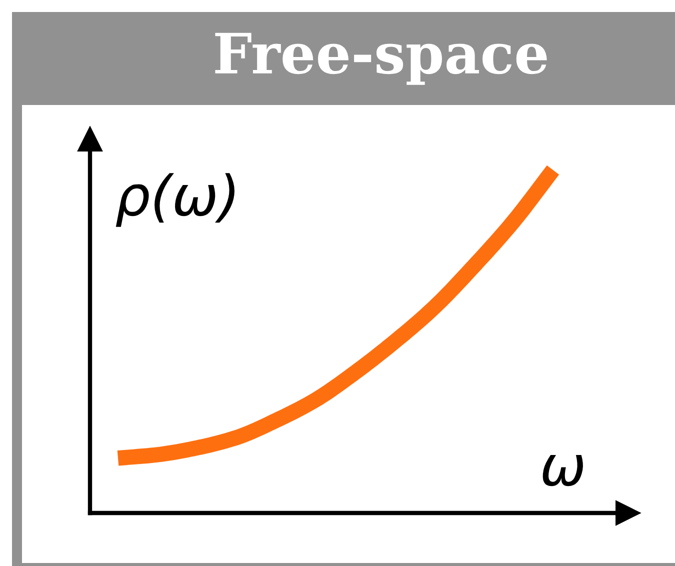 The width and height of the screenshot is (675, 566). What do you see at coordinates (381, 58) in the screenshot?
I see `chart-title: Free-space` at bounding box center [381, 58].